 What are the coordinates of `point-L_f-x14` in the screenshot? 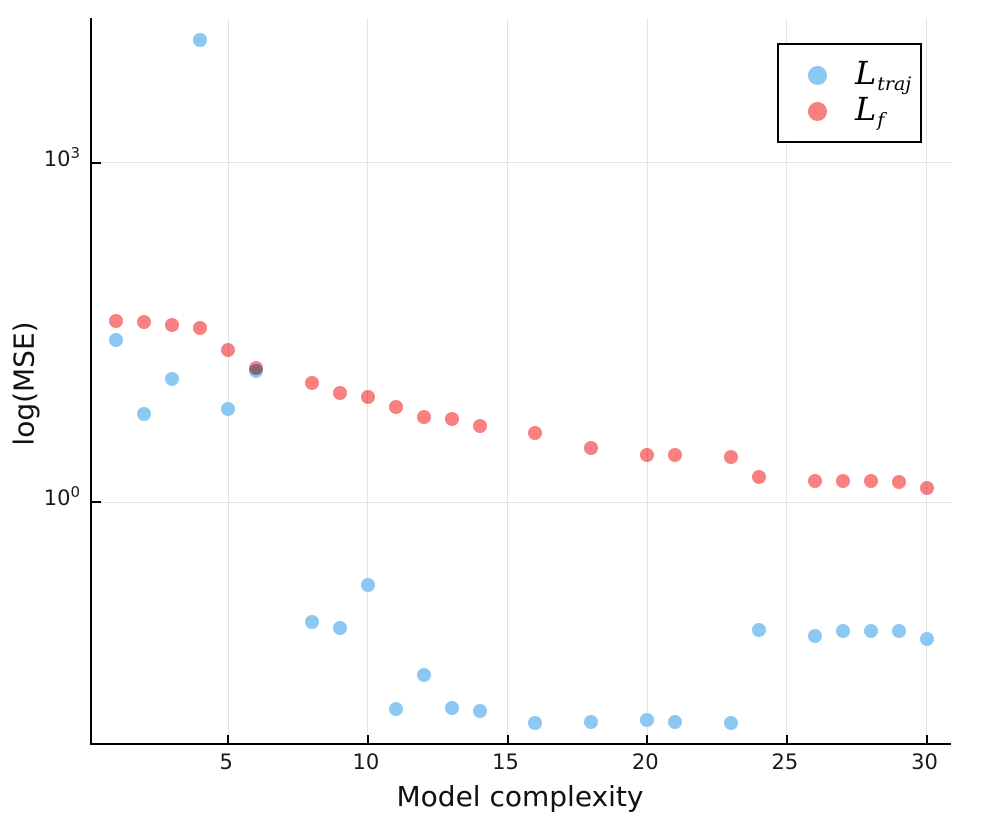 It's located at (479, 426).